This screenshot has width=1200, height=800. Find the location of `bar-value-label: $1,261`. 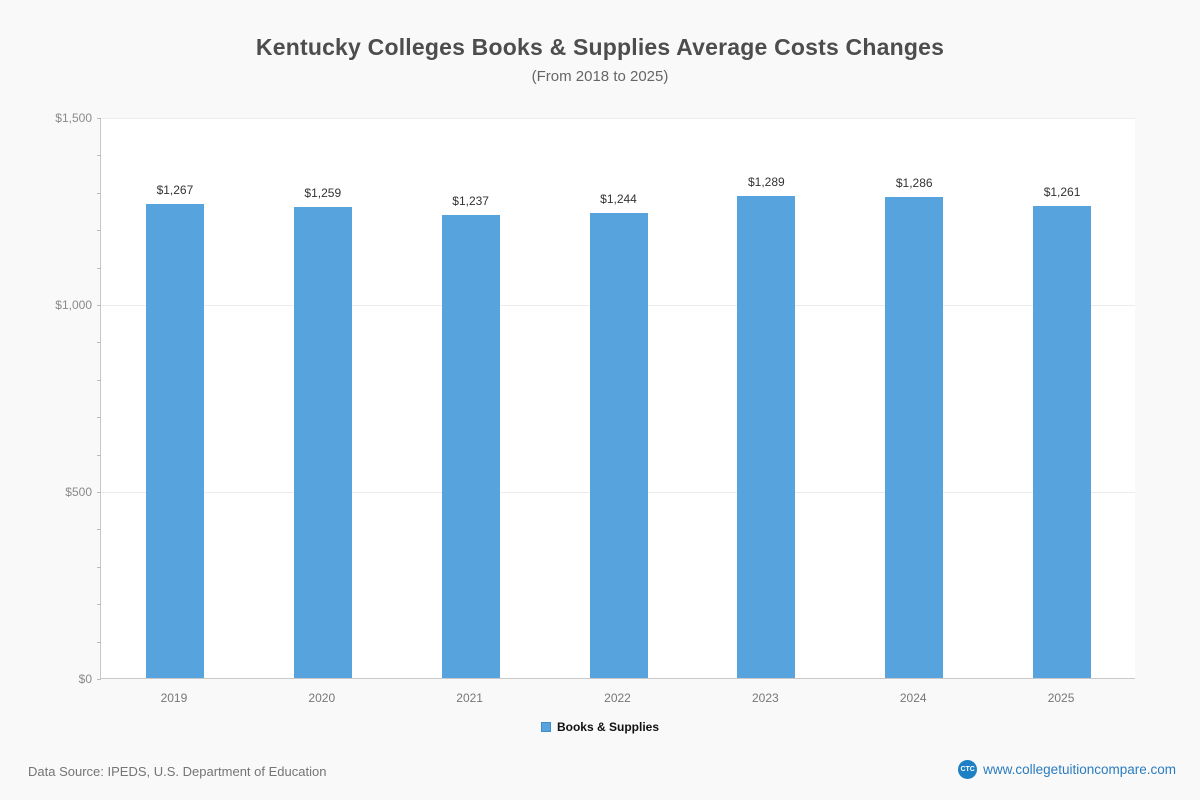

bar-value-label: $1,261 is located at coordinates (1062, 192).